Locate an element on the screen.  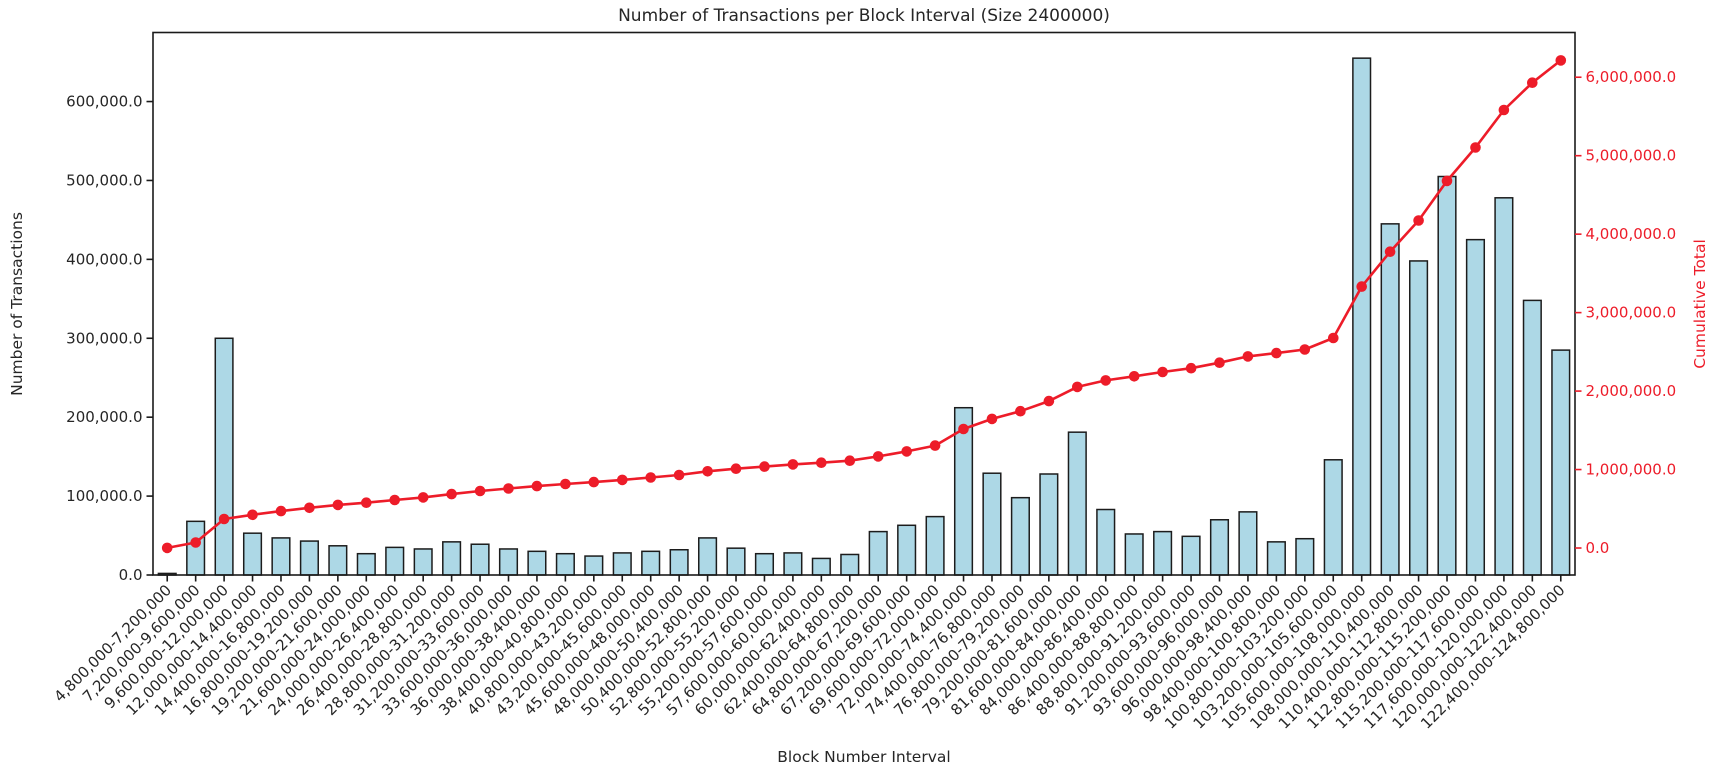
bar-62,400,000-64,800,000 is located at coordinates (850, 564).